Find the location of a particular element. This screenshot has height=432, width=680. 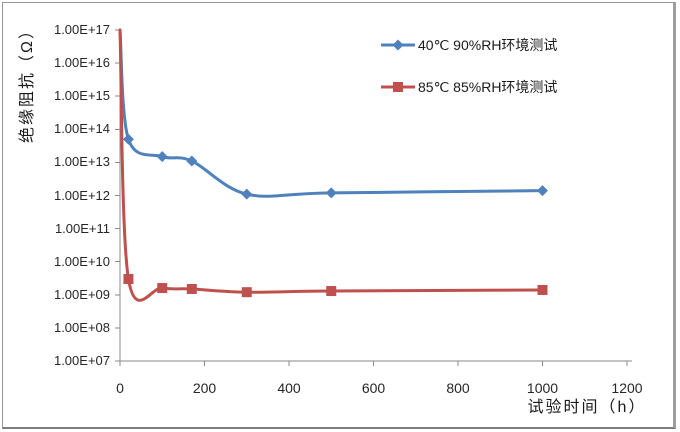

y-tick-label: 1.00E+13 is located at coordinates (81, 162).